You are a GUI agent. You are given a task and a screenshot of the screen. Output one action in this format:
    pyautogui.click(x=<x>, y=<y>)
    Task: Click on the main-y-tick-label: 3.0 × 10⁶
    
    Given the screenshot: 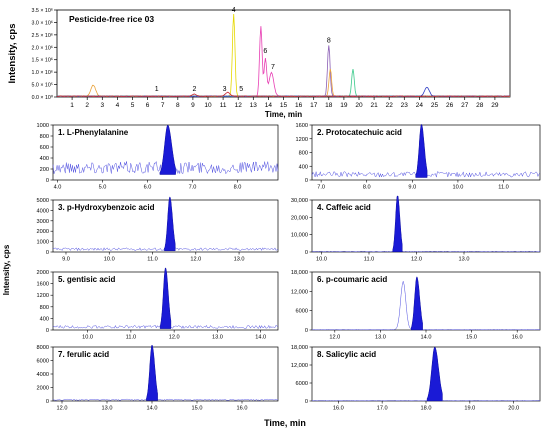 What is the action you would take?
    pyautogui.click(x=42, y=23)
    